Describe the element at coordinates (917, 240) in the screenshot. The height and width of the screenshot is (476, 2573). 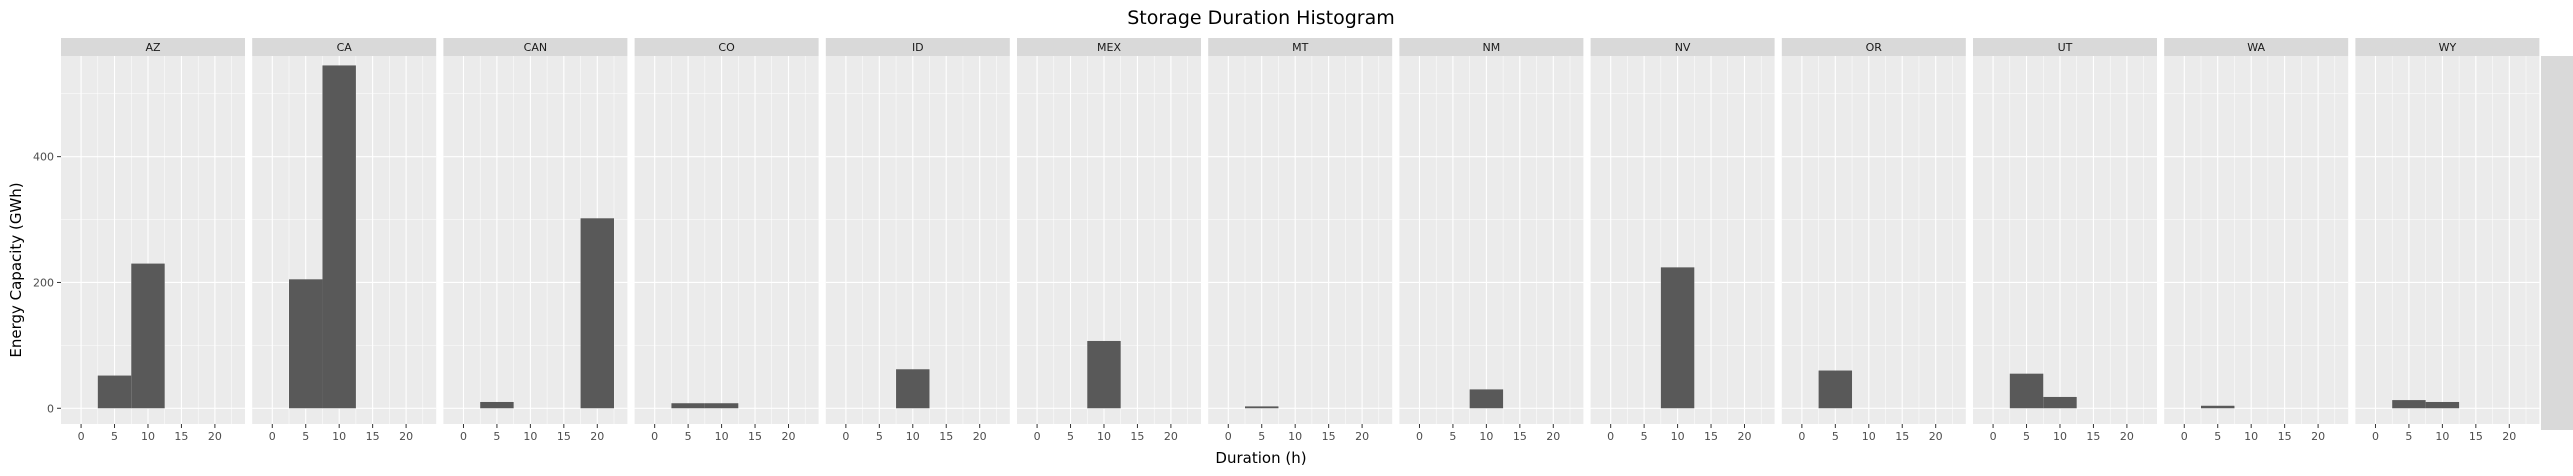
I see `facet-panel-id: ID 0 5 10 15 20` at that location.